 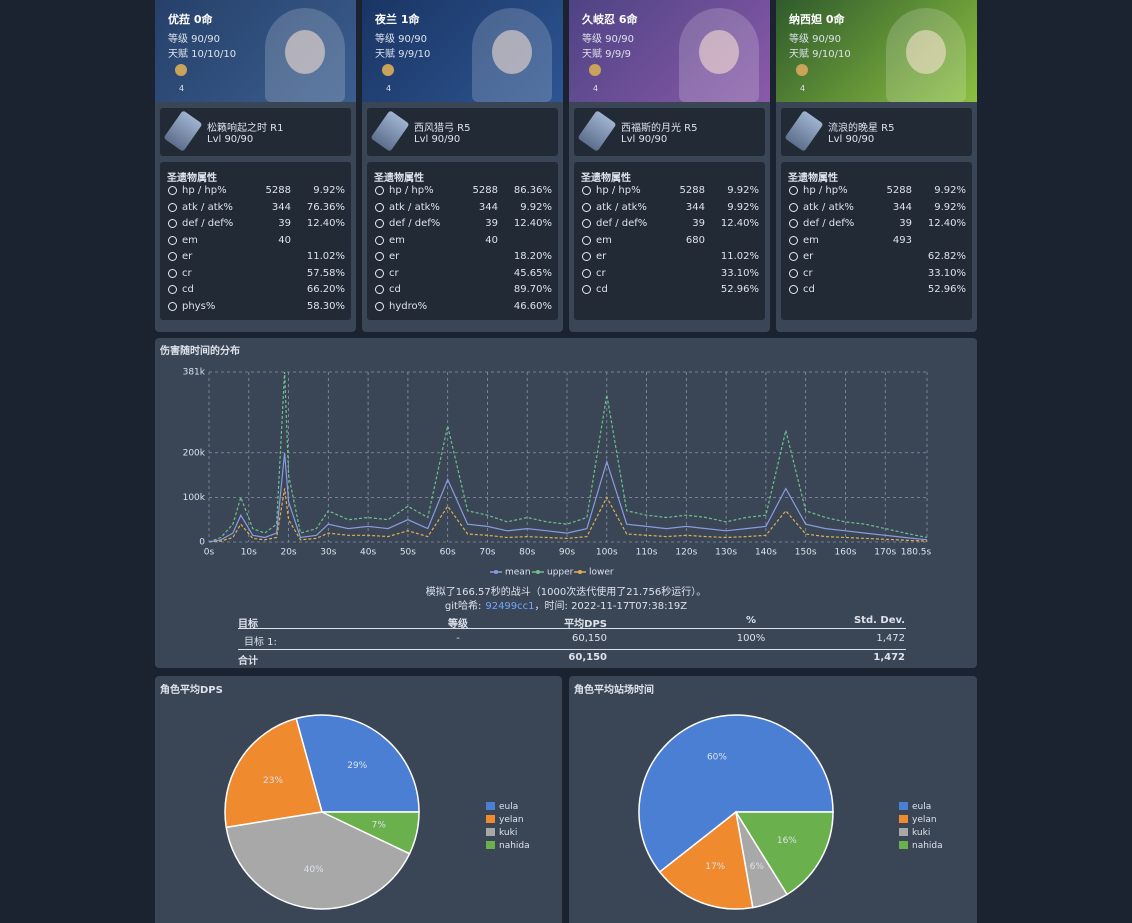 What do you see at coordinates (587, 657) in the screenshot?
I see `table-total: 60,150` at bounding box center [587, 657].